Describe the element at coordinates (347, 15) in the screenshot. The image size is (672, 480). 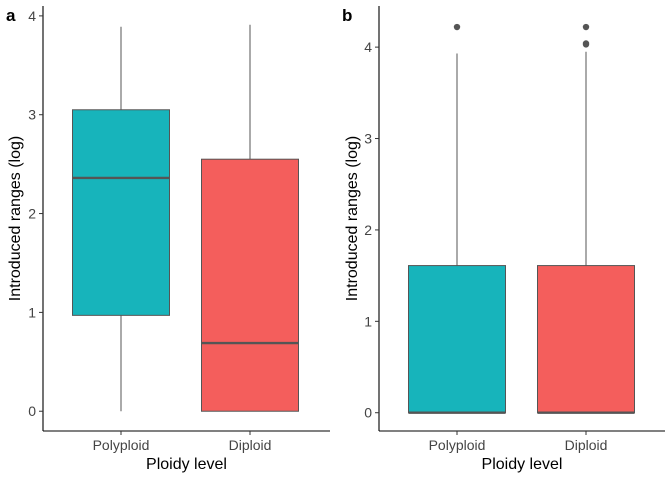
I see `panel-label: b` at that location.